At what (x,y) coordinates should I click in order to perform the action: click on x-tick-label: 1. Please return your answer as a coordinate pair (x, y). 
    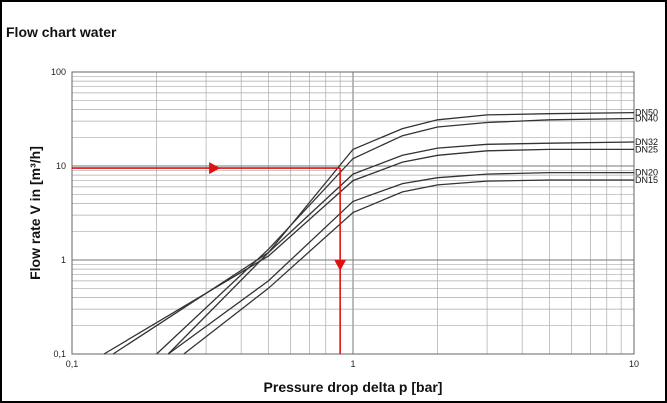
    Looking at the image, I should click on (352, 364).